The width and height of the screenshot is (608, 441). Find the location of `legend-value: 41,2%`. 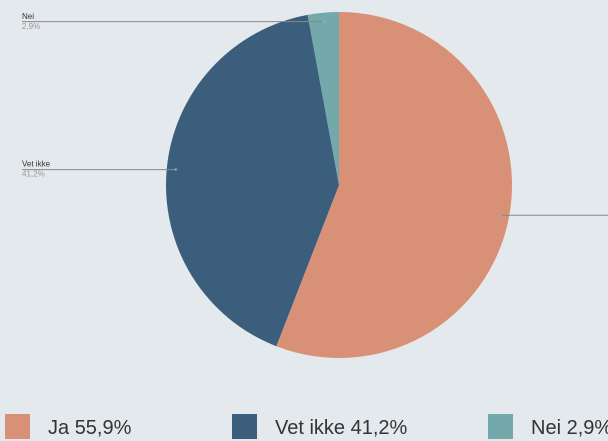

legend-value: 41,2% is located at coordinates (379, 428).